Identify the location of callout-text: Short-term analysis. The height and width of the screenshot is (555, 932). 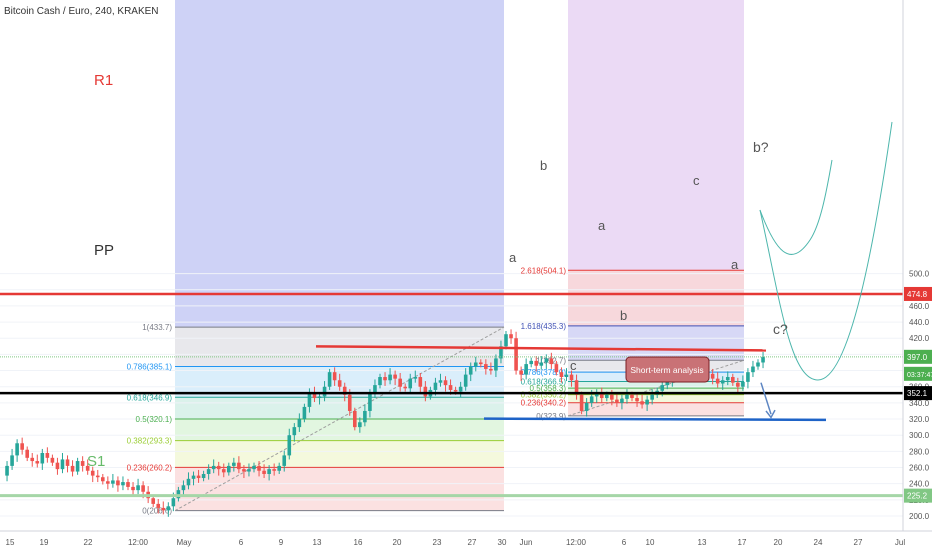
(666, 370).